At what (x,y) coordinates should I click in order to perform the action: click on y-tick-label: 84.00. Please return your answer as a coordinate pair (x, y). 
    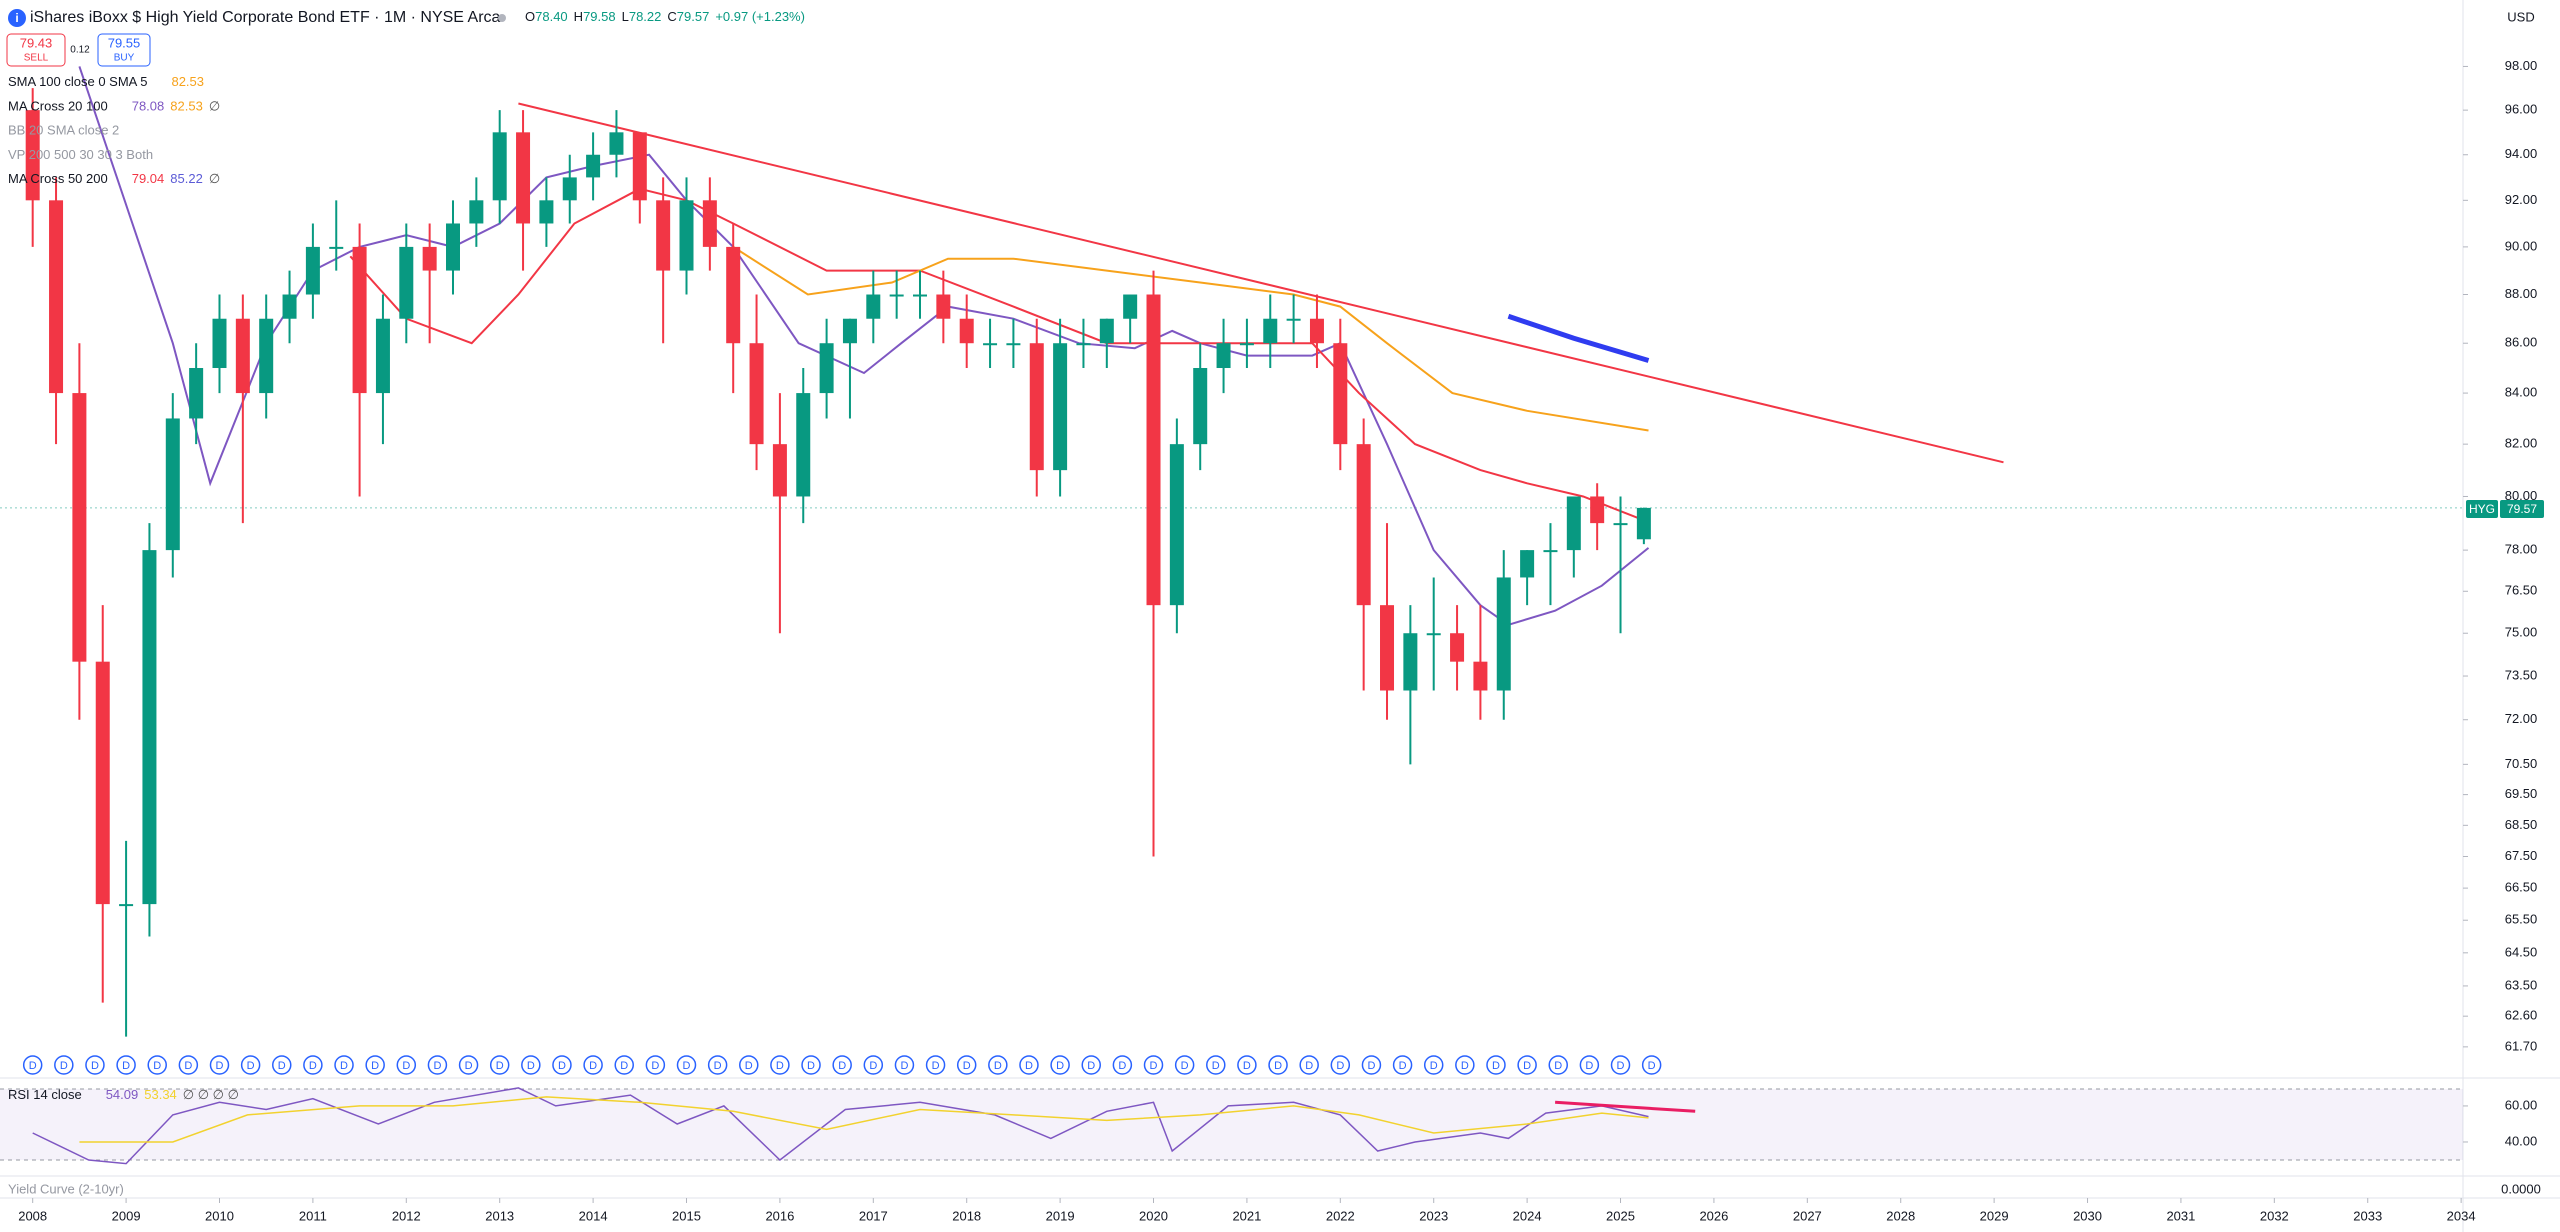
    Looking at the image, I should click on (2521, 392).